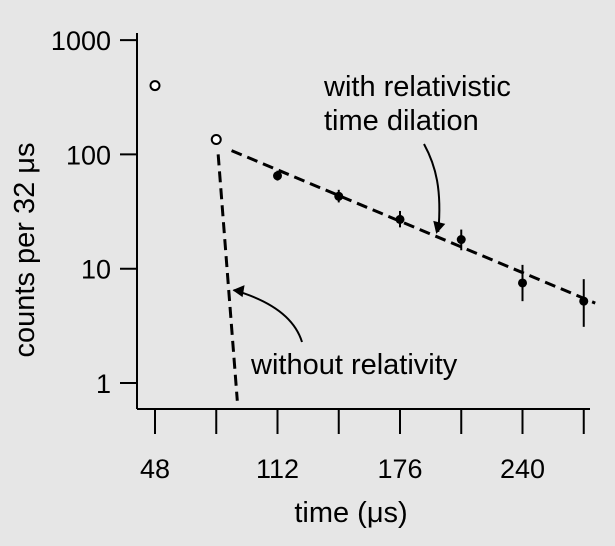 The height and width of the screenshot is (546, 615). Describe the element at coordinates (350, 513) in the screenshot. I see `x-axis-label: time (μs)` at that location.